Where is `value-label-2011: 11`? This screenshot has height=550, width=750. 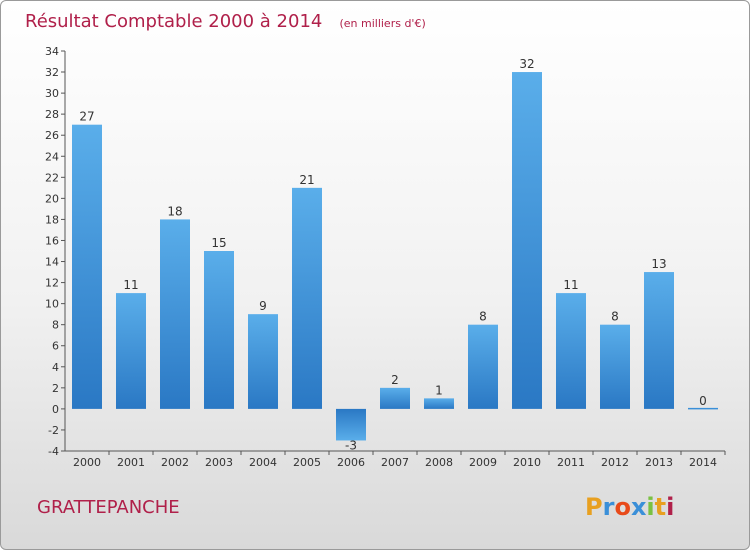
value-label-2011: 11 is located at coordinates (570, 285).